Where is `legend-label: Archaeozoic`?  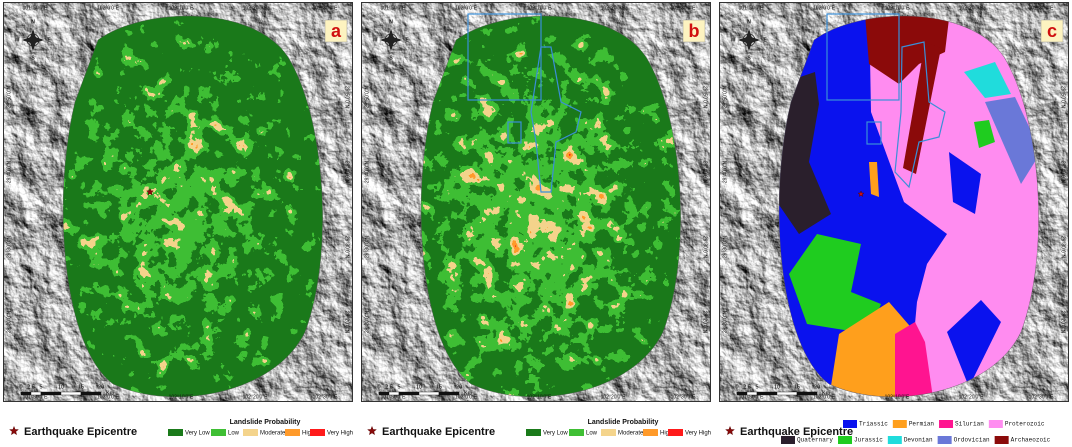 legend-label: Archaeozoic is located at coordinates (1031, 440).